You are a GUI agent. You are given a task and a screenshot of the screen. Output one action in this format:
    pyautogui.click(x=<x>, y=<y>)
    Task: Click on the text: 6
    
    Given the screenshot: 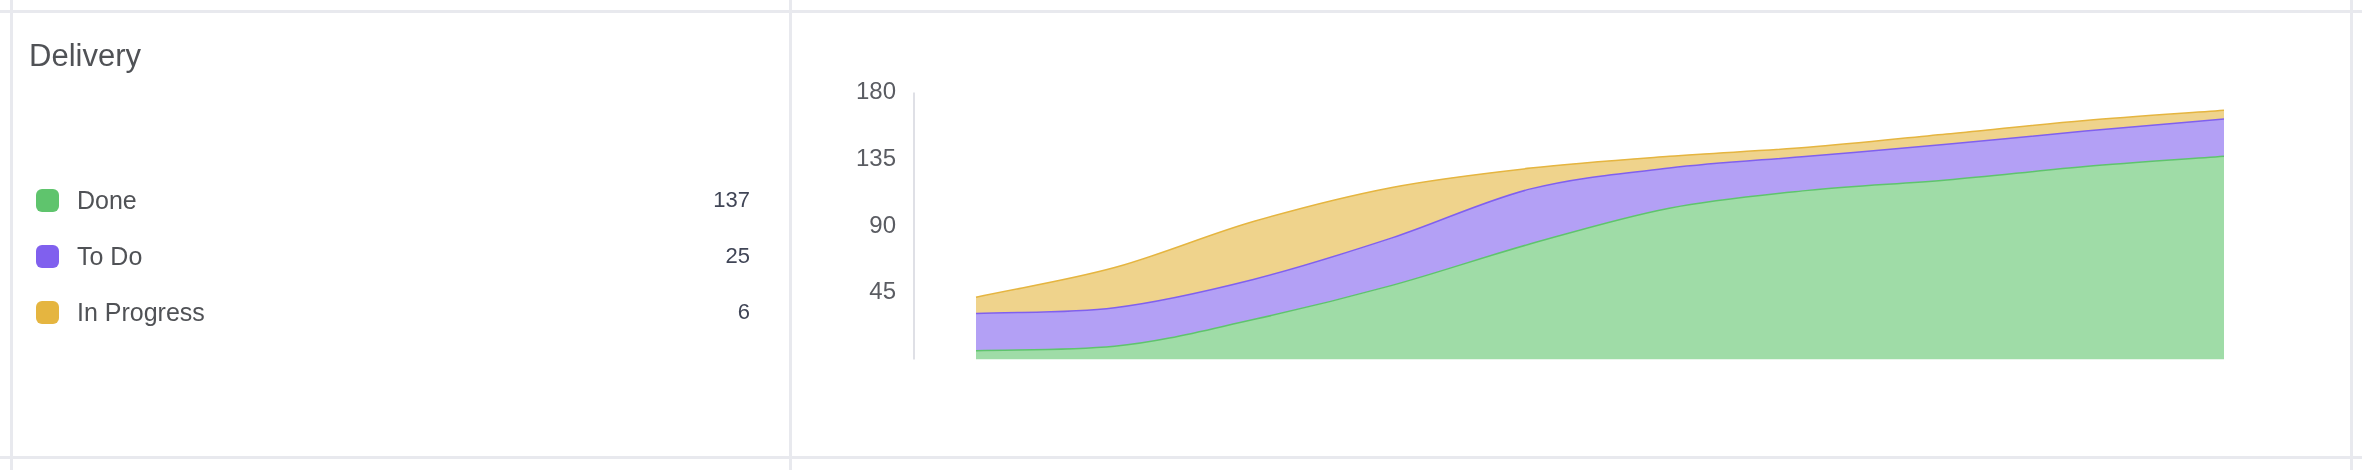 What is the action you would take?
    pyautogui.click(x=743, y=312)
    